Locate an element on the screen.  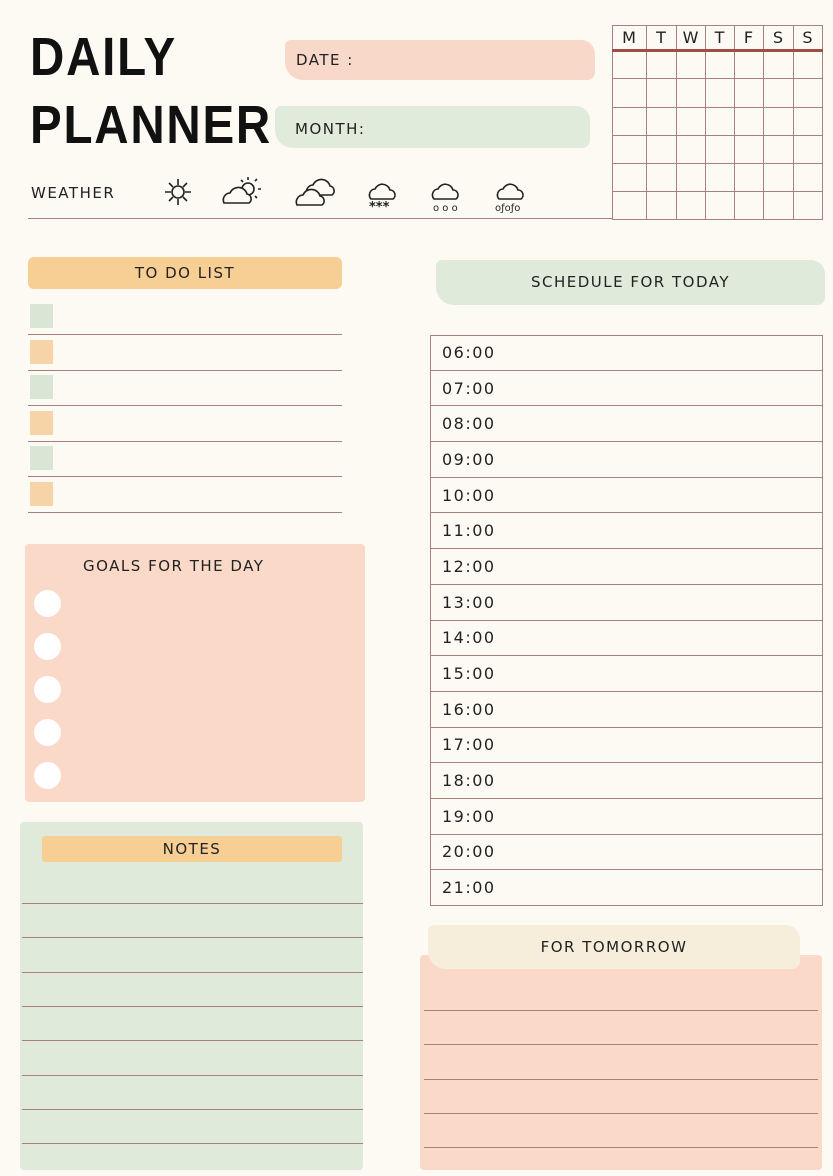
svg-text: o o o is located at coordinates (445, 208).